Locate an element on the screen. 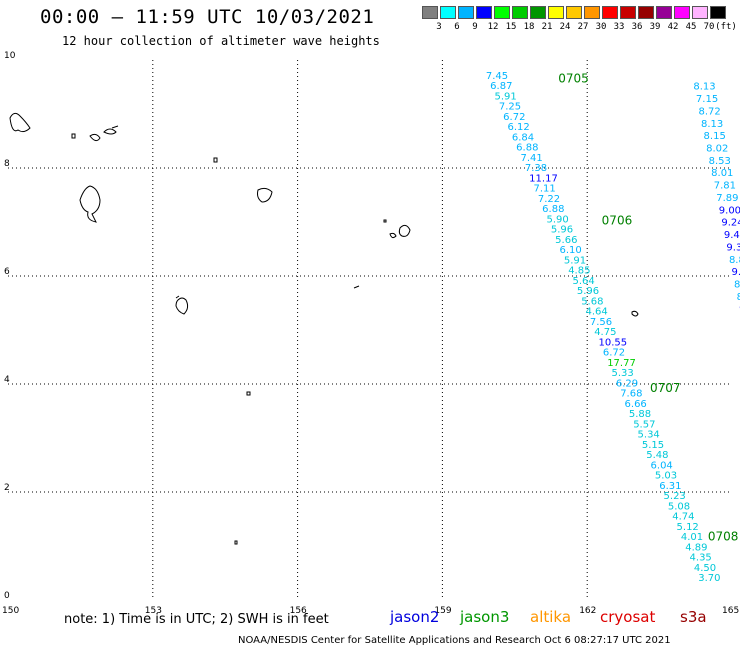  wave-height-value: 5.33 is located at coordinates (623, 373).